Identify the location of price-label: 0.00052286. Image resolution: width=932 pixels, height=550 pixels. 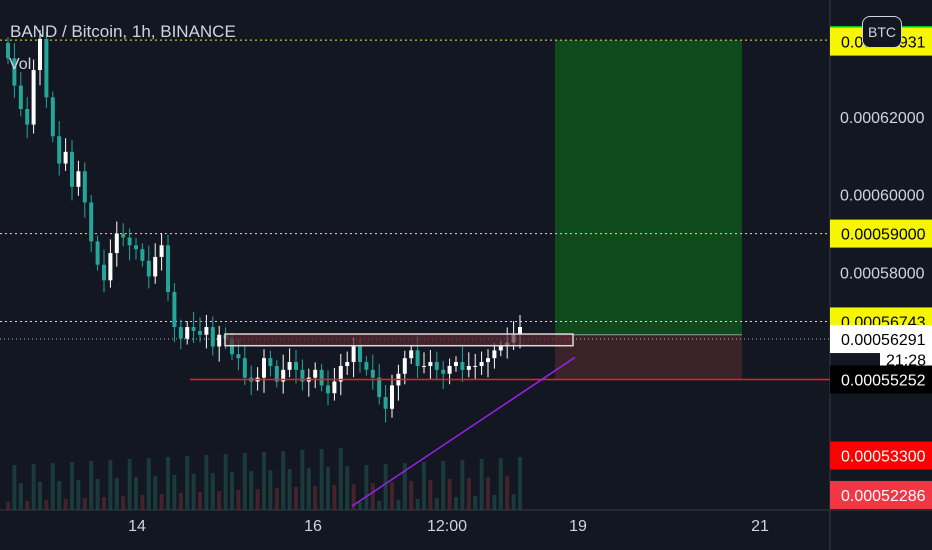
(883, 496).